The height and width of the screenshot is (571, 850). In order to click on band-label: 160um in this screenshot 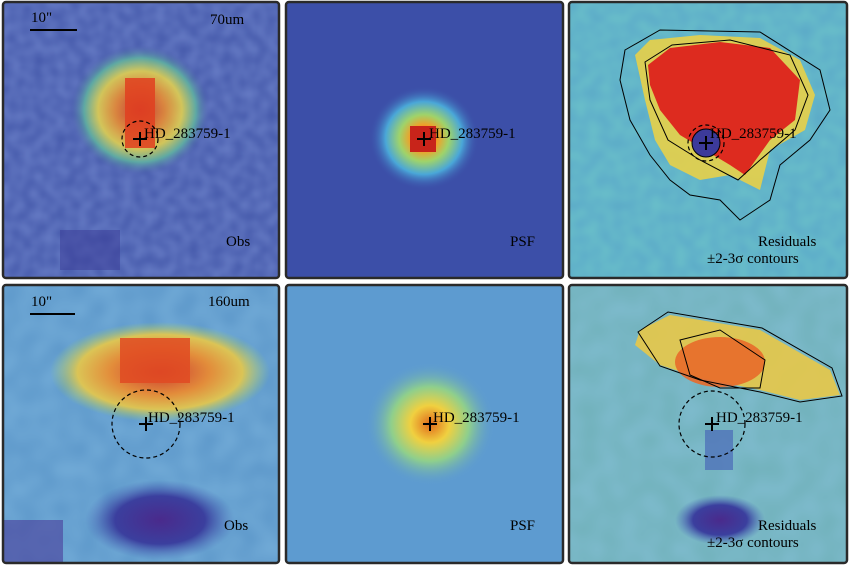, I will do `click(229, 302)`.